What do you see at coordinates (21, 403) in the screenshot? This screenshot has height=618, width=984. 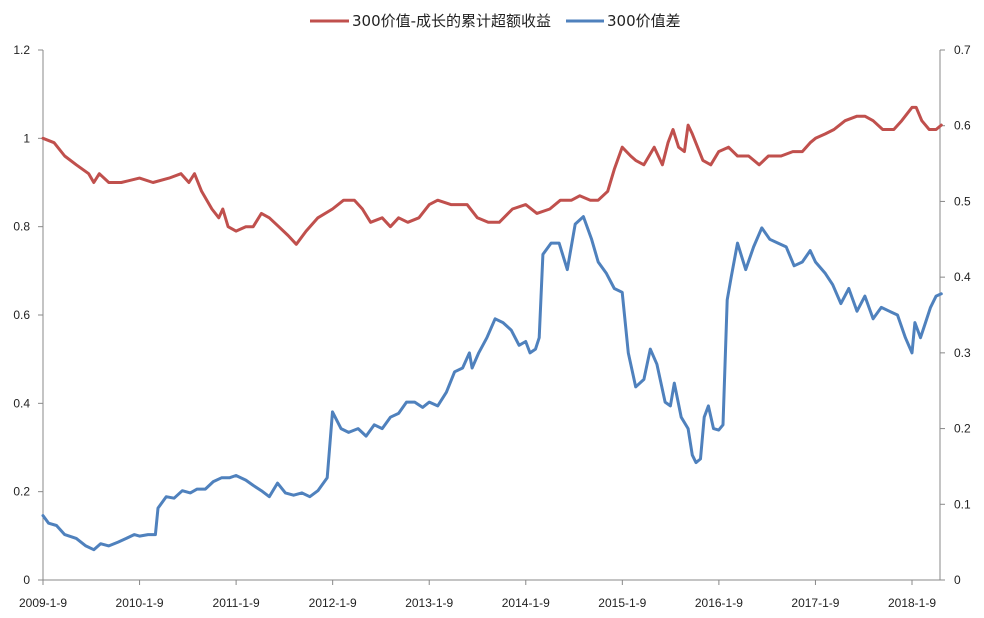 I see `left-tick-label: 0.4` at bounding box center [21, 403].